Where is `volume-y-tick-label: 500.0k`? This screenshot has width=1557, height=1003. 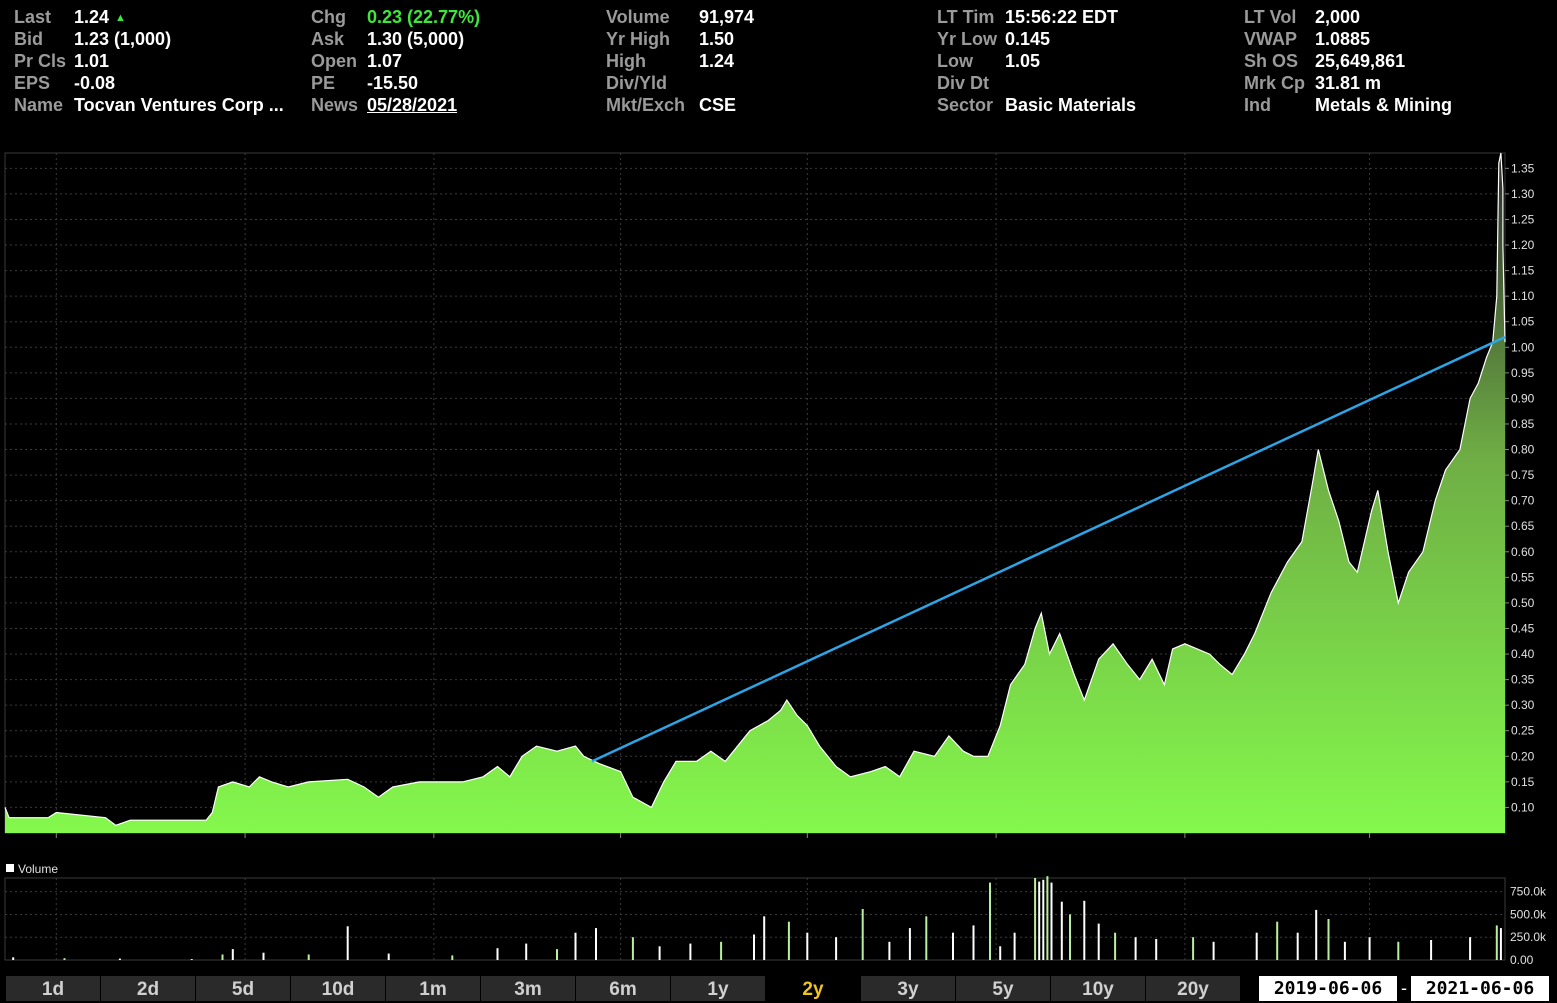
volume-y-tick-label: 500.0k is located at coordinates (1528, 914).